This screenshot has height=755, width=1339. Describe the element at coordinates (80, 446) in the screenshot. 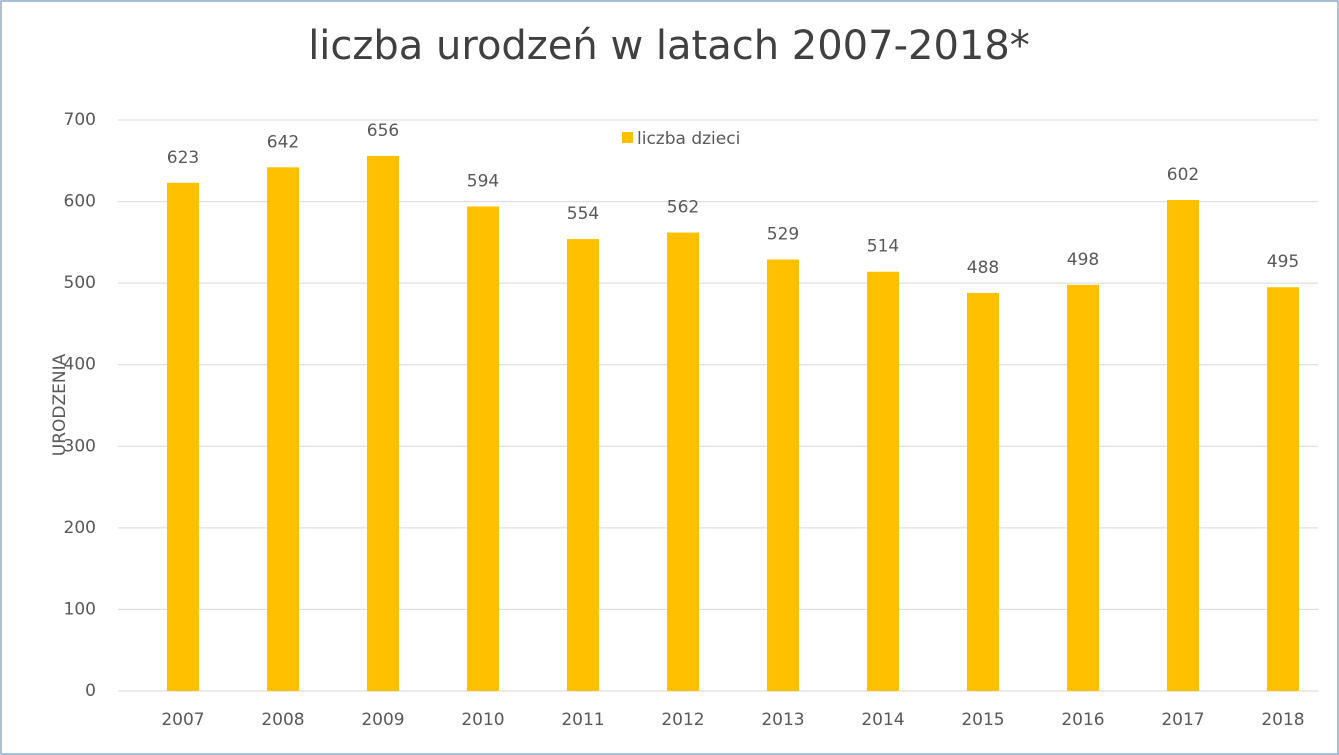

I see `y-tick-label: 300` at that location.